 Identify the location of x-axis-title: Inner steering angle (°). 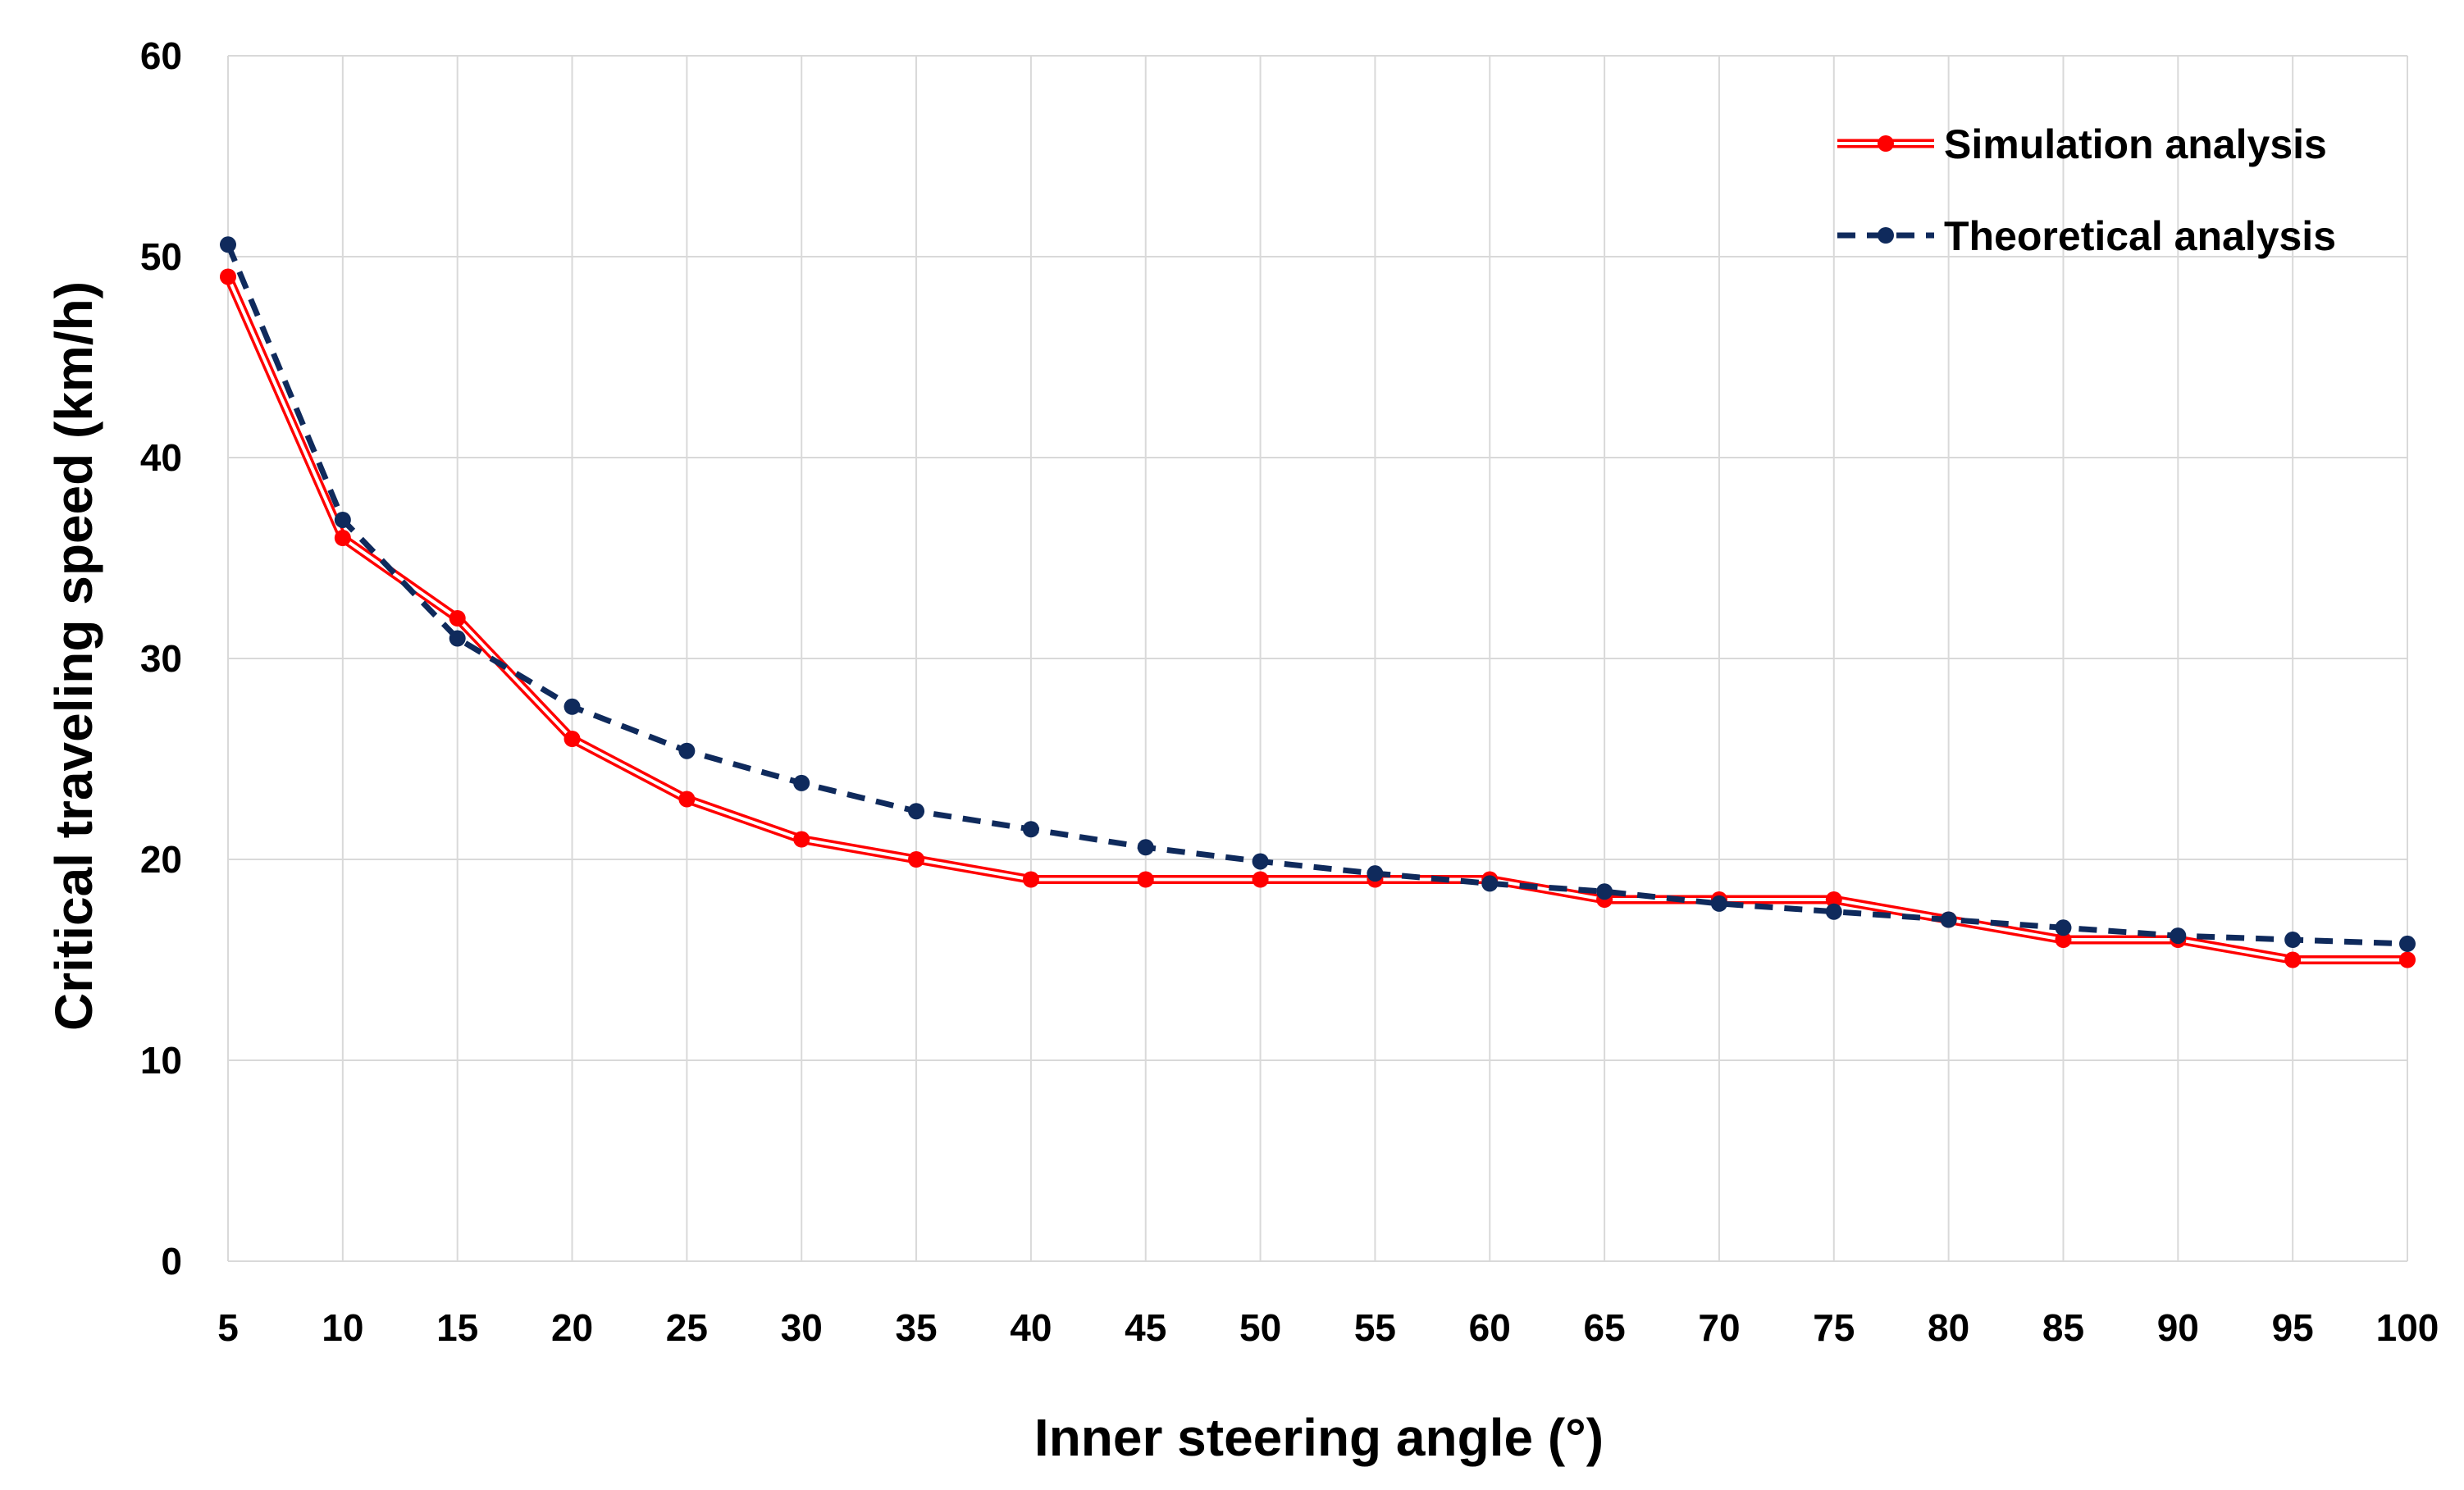
(1319, 1437).